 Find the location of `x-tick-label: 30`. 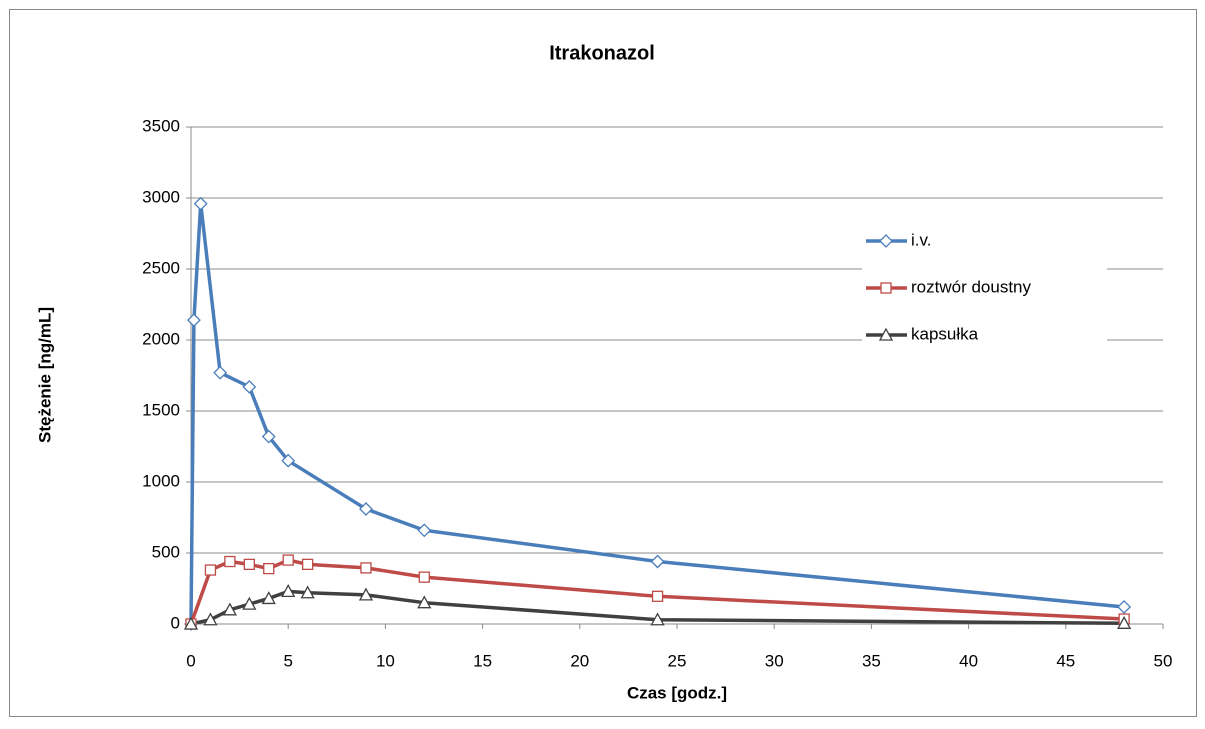

x-tick-label: 30 is located at coordinates (774, 660).